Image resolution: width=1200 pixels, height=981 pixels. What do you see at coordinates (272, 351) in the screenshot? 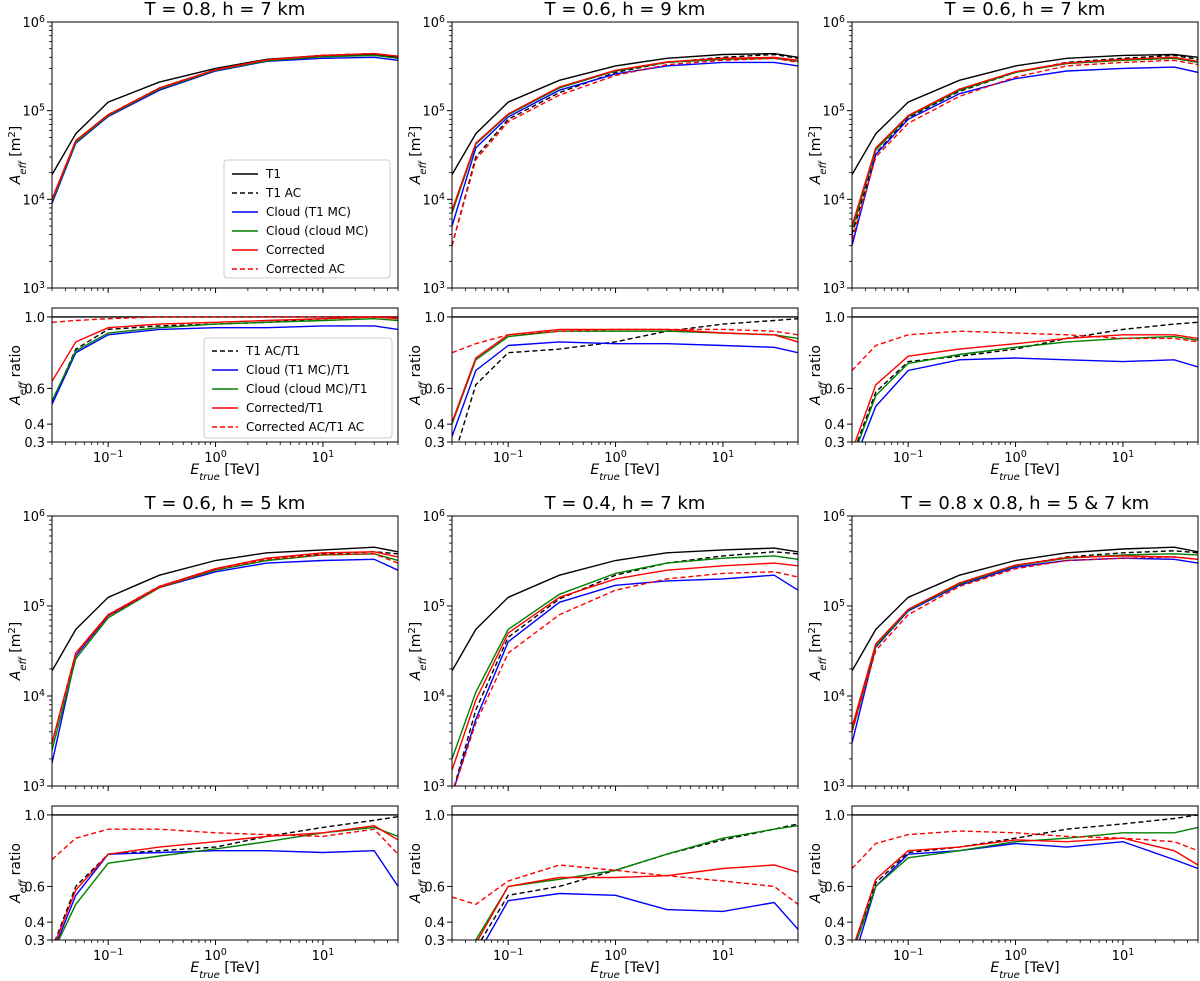
I see `legend-label: T1 AC/T1` at bounding box center [272, 351].